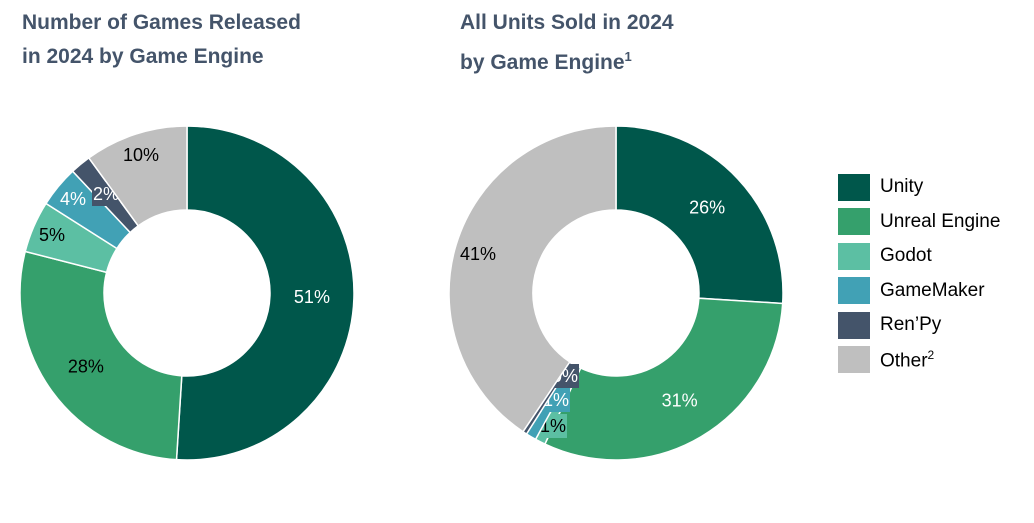 The height and width of the screenshot is (523, 1034). Describe the element at coordinates (553, 426) in the screenshot. I see `data-label-godot: 1%` at that location.